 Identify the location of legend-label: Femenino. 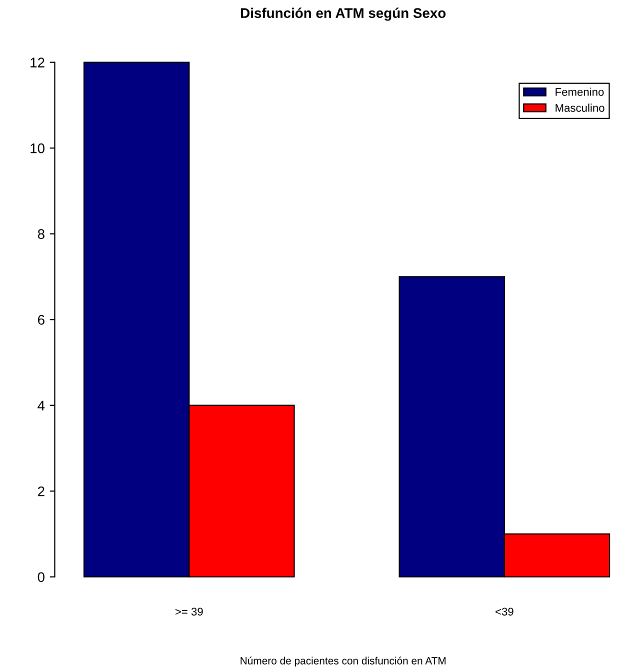
(580, 92).